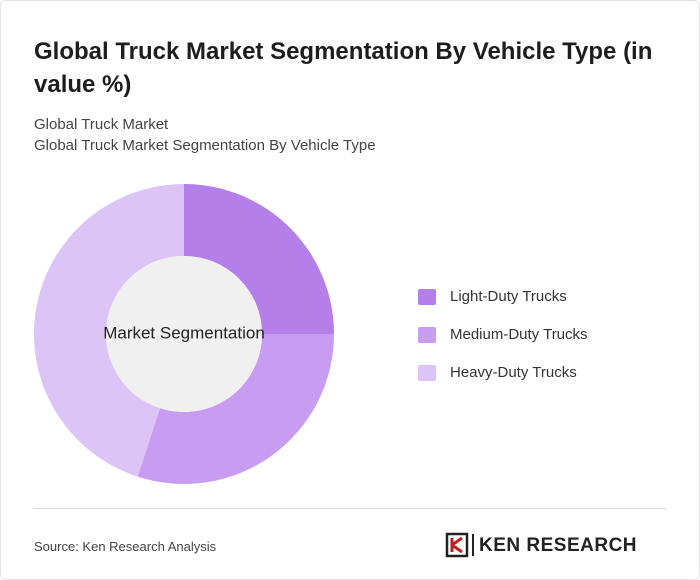 The image size is (700, 580). Describe the element at coordinates (513, 372) in the screenshot. I see `legend-label: Heavy-Duty Trucks` at that location.